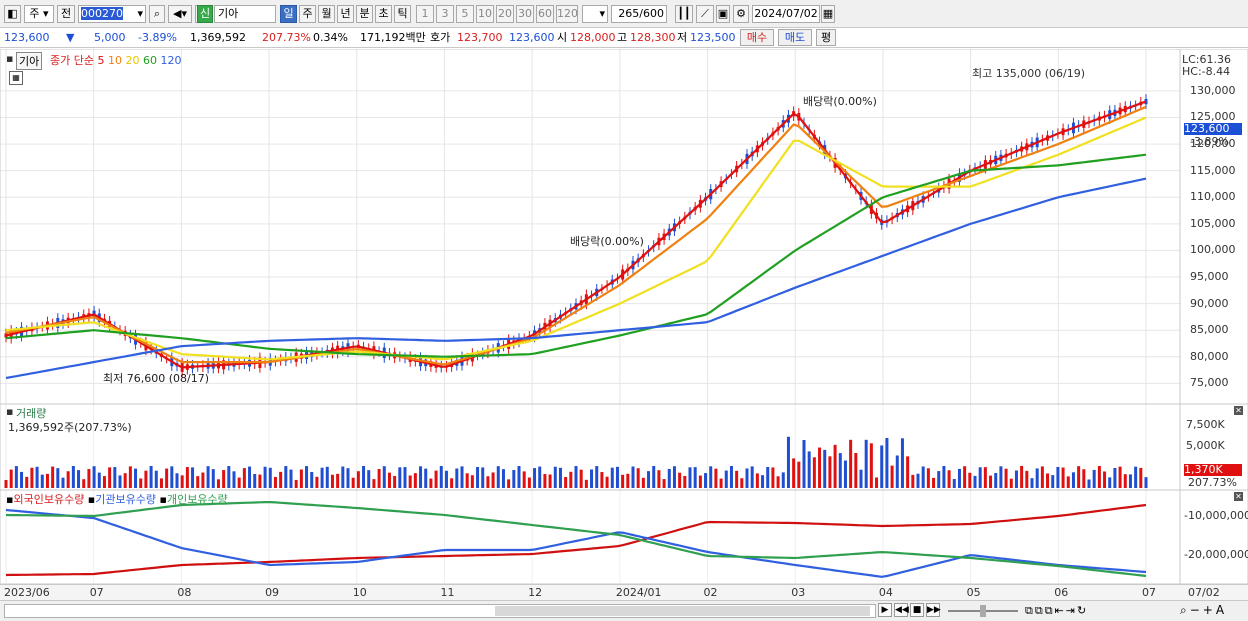 The width and height of the screenshot is (1248, 621). I want to click on holdings-line-institution, so click(576, 543).